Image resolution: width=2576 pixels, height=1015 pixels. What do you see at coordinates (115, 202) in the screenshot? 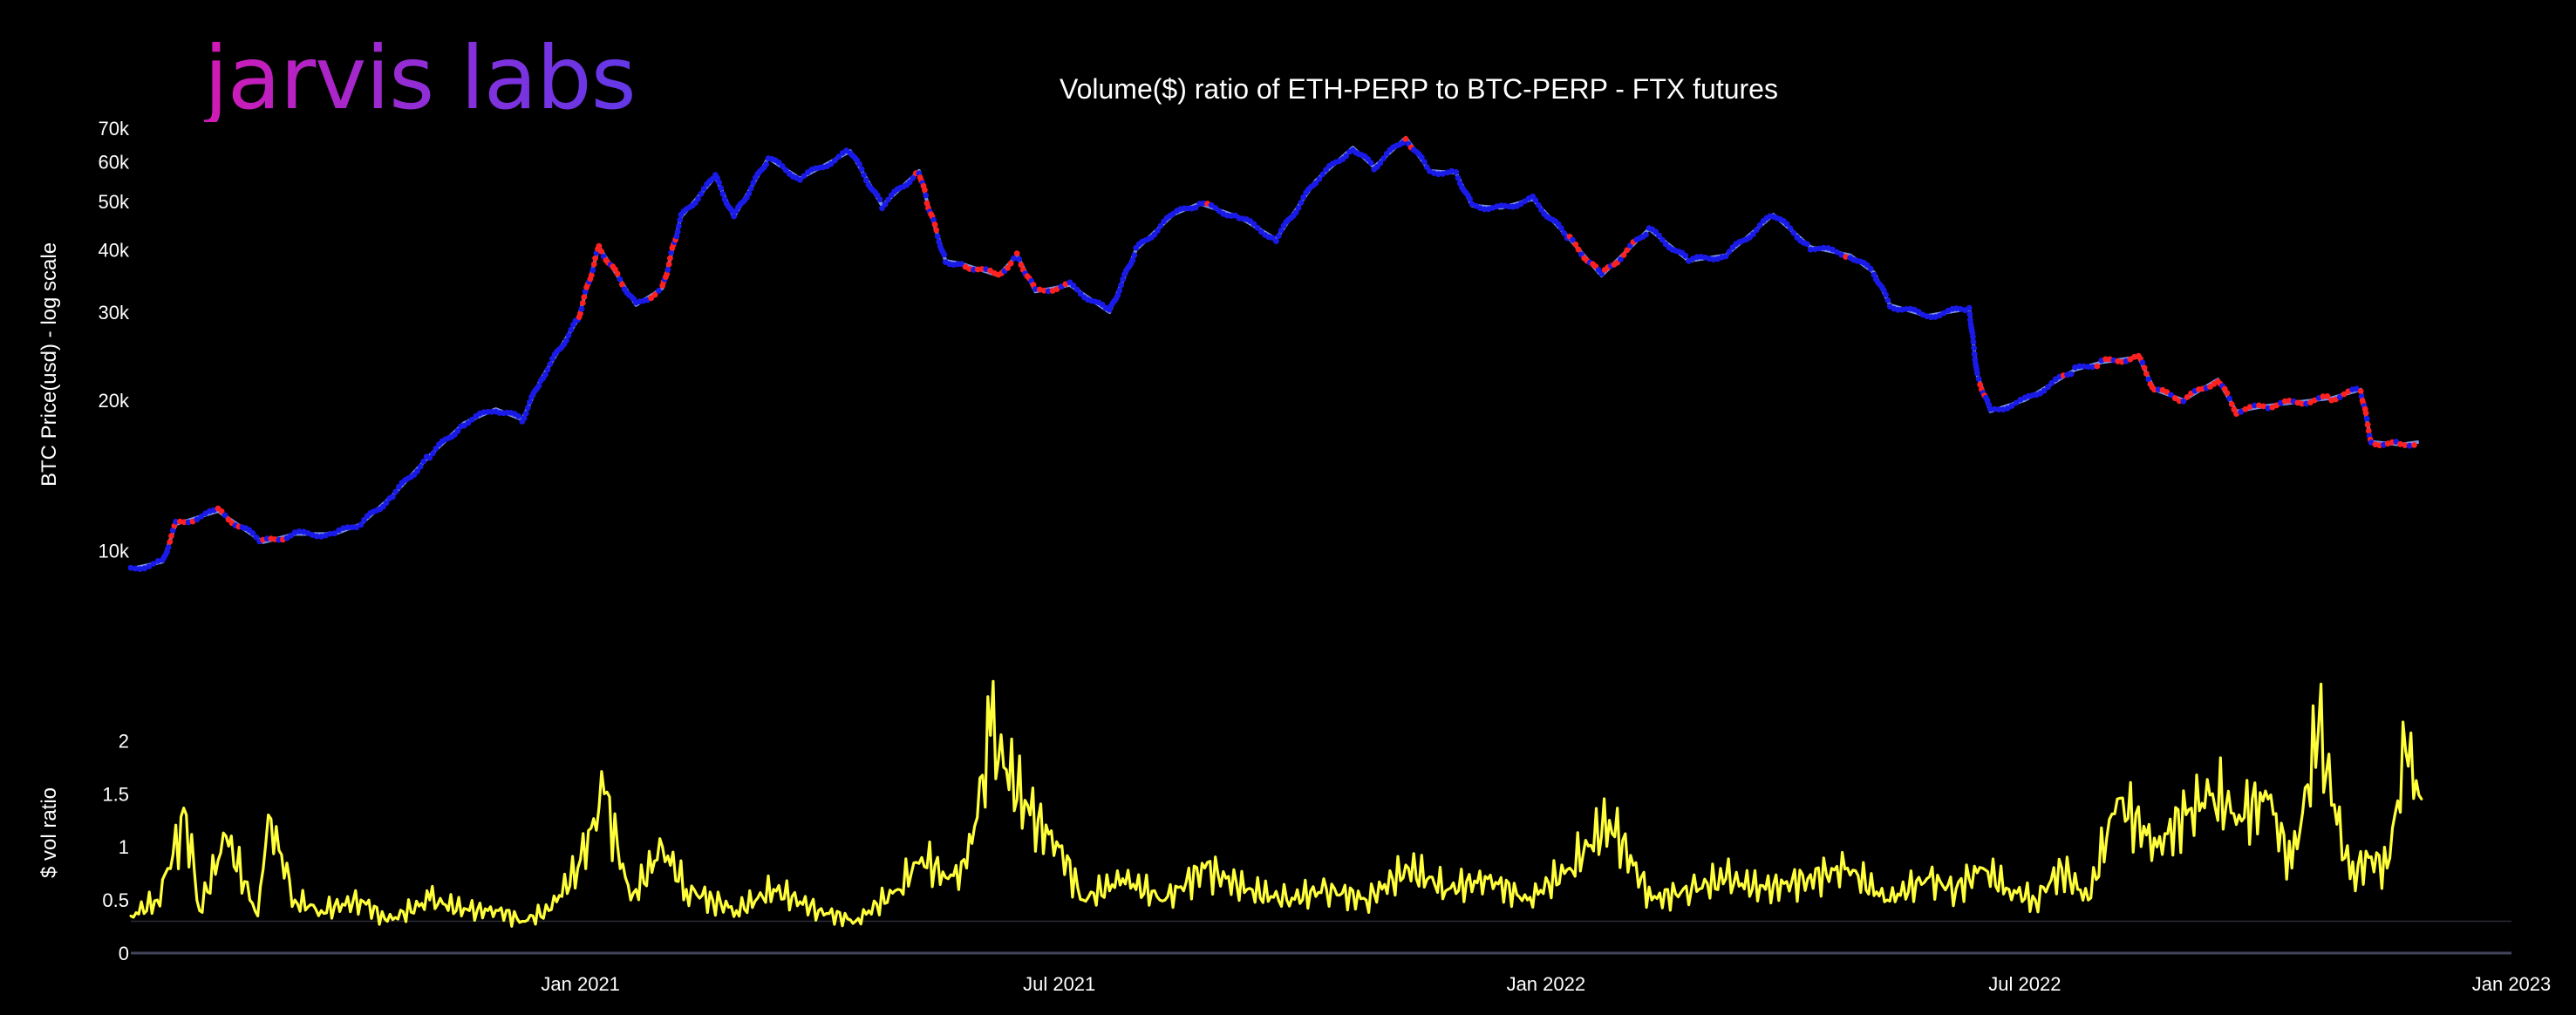
I see `price-y-tick-label: 50k` at bounding box center [115, 202].